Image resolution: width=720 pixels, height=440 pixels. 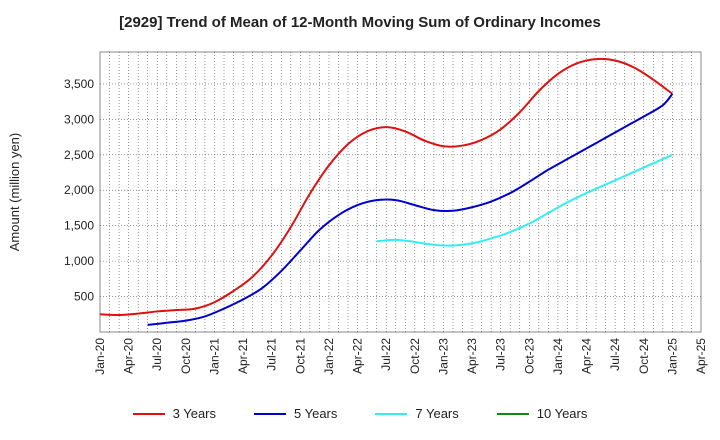 I want to click on legend-item-5-years: 5 Years, so click(x=295, y=413).